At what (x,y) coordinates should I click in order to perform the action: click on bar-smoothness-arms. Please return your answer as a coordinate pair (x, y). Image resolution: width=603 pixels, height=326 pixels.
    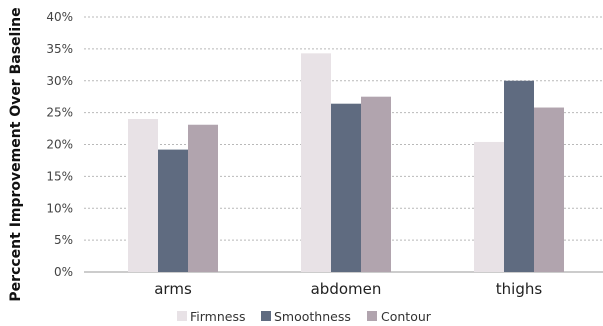
    Looking at the image, I should click on (173, 210).